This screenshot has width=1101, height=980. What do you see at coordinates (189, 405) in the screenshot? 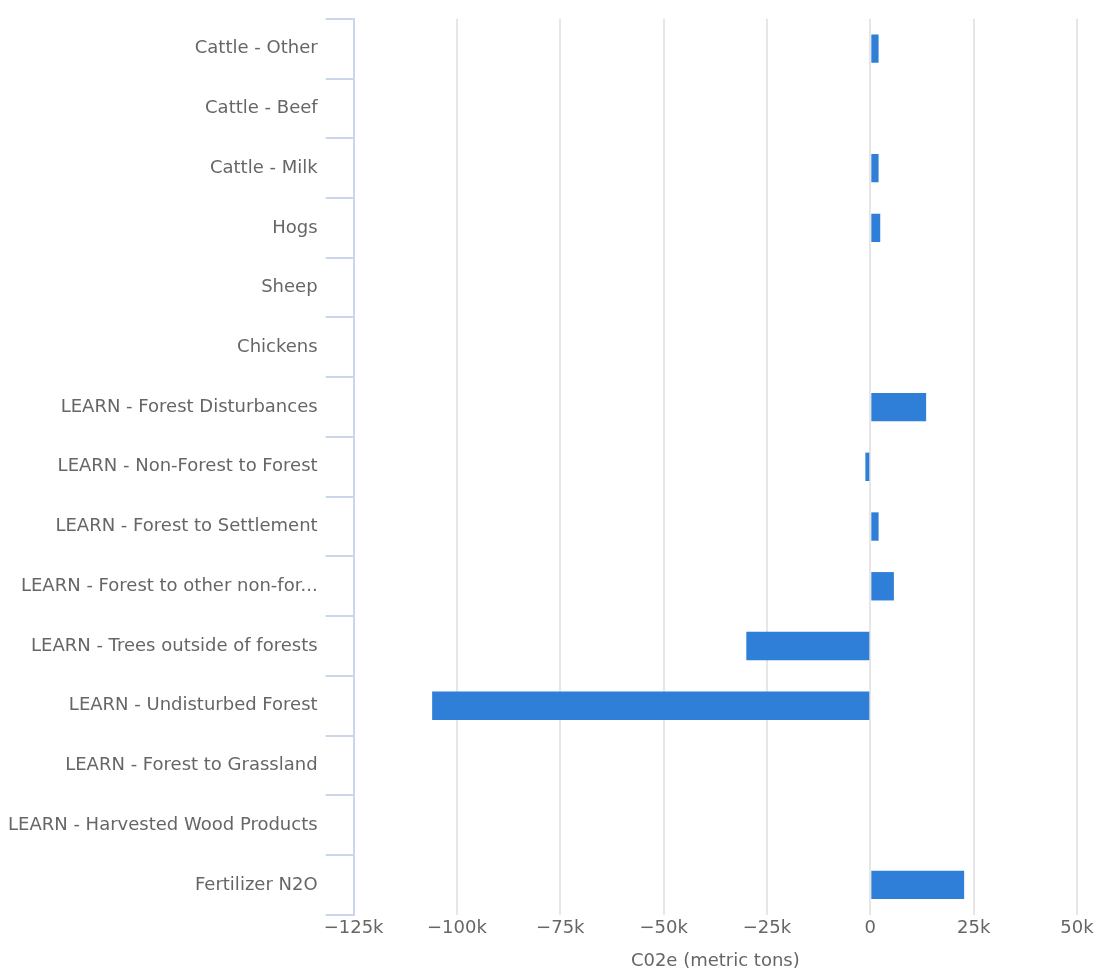
I see `y-tick-label: LEARN - Forest Disturbances` at bounding box center [189, 405].